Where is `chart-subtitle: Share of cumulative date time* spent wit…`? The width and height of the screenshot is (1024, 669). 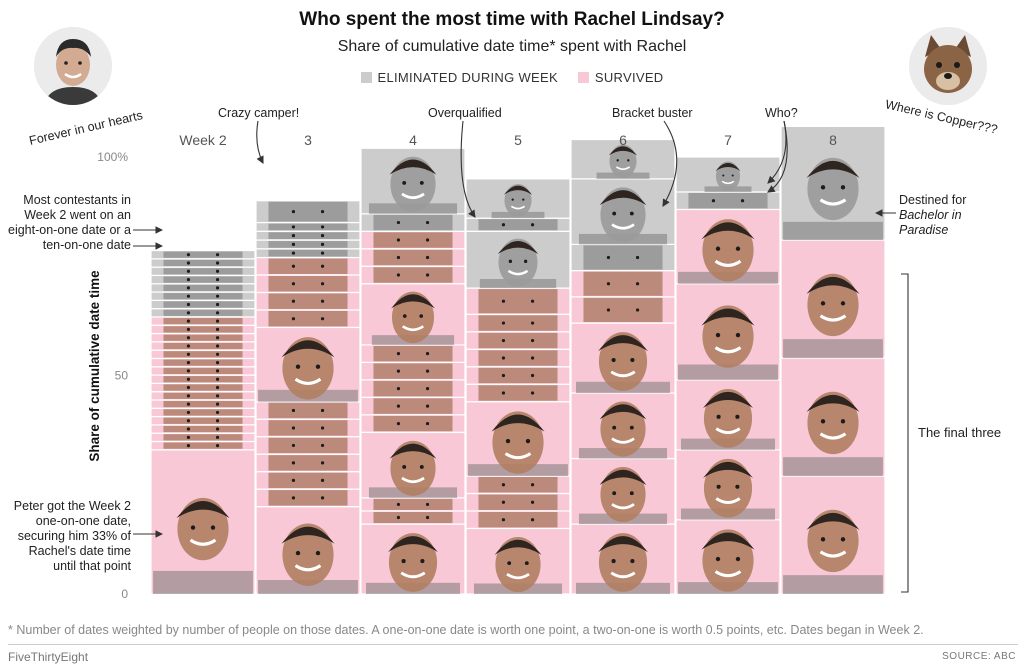 chart-subtitle: Share of cumulative date time* spent wit… is located at coordinates (512, 46).